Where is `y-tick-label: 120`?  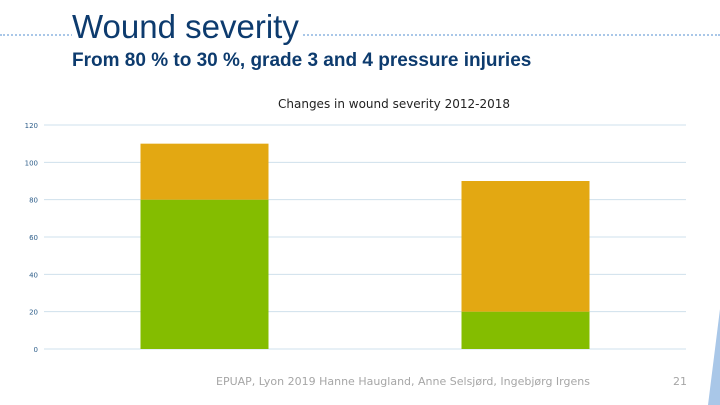
y-tick-label: 120 is located at coordinates (31, 126).